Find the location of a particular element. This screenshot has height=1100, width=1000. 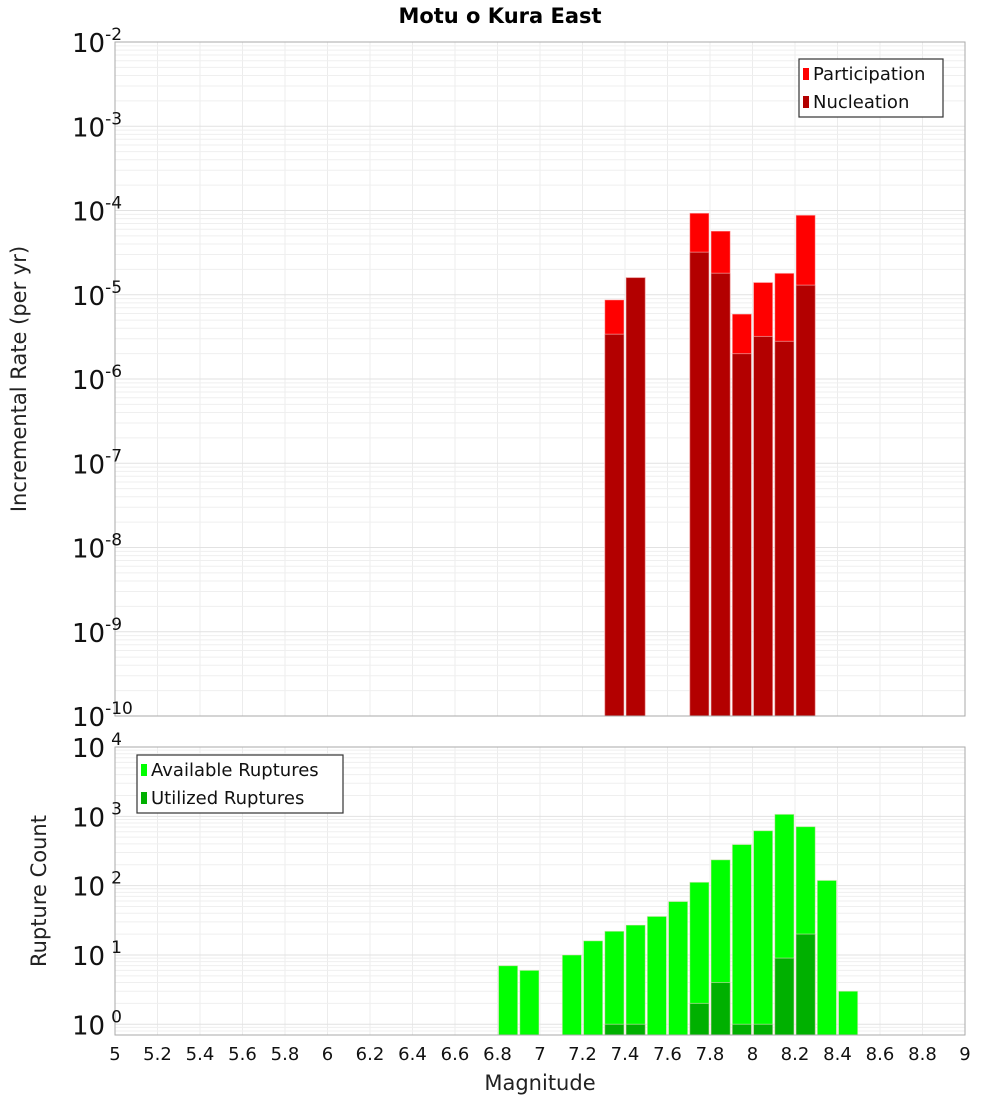

y-tick-label: 10 1 is located at coordinates (97, 955).